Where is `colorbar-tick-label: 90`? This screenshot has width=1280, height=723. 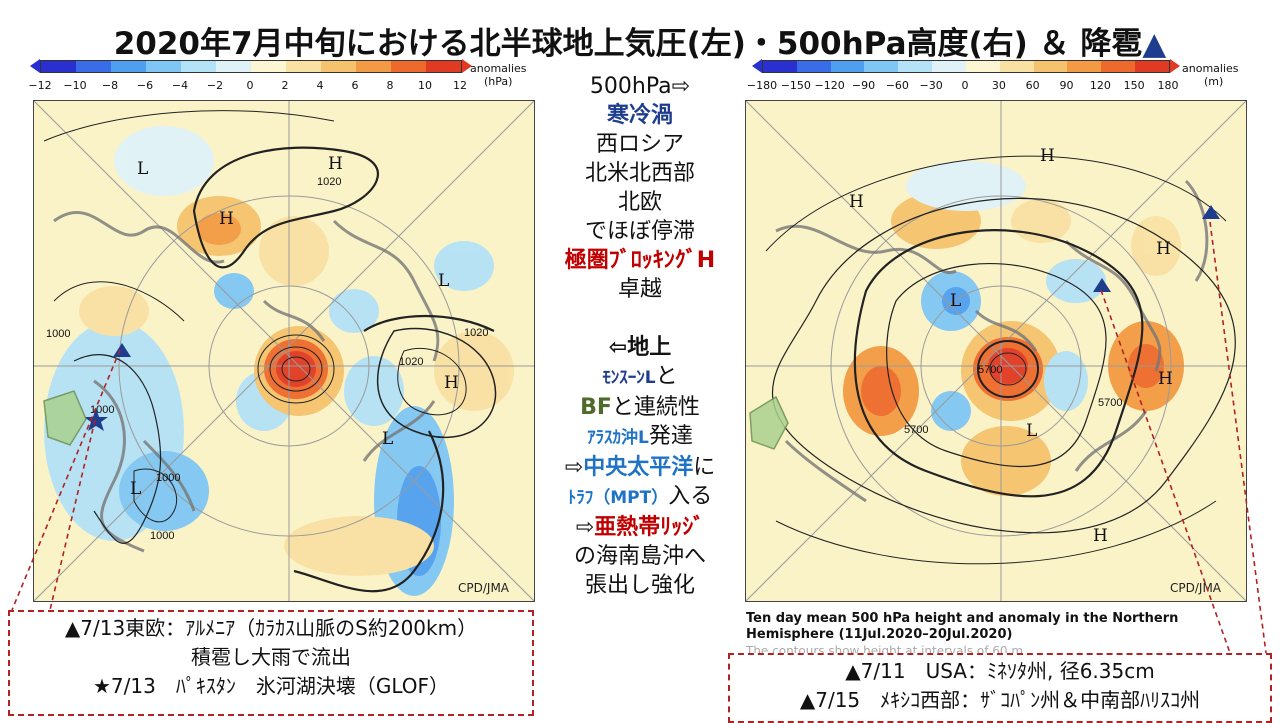
colorbar-tick-label: 90 is located at coordinates (1066, 85).